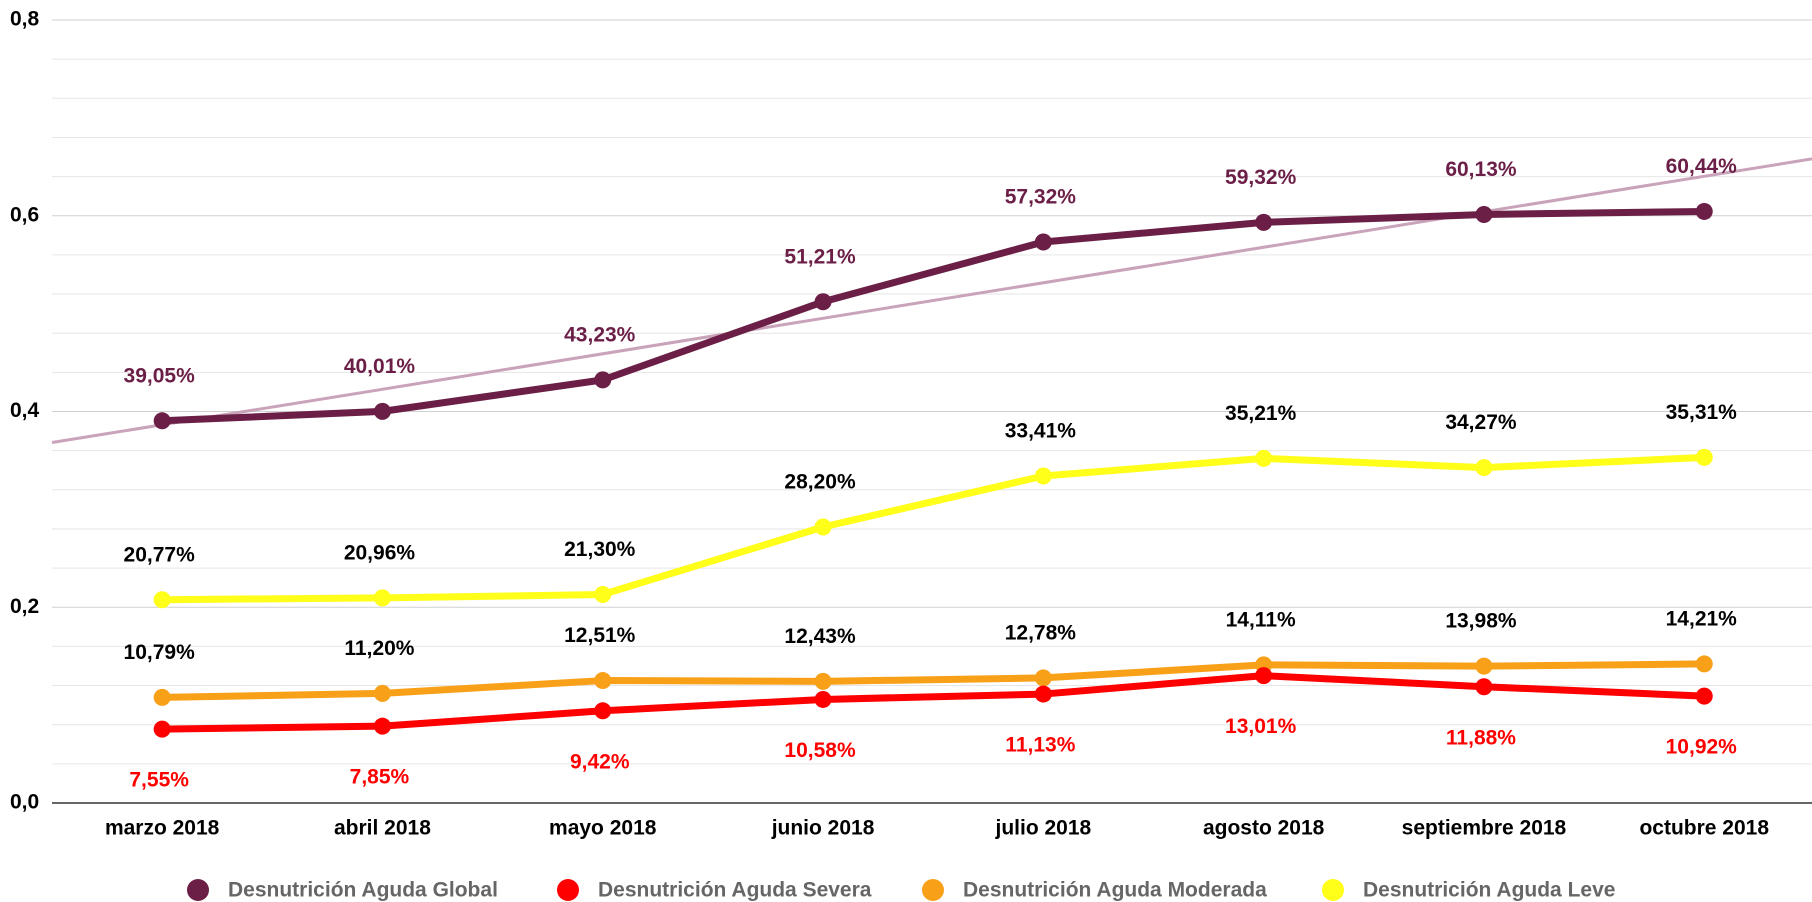 This screenshot has height=902, width=1812. What do you see at coordinates (1261, 726) in the screenshot?
I see `data-label: 13,01%` at bounding box center [1261, 726].